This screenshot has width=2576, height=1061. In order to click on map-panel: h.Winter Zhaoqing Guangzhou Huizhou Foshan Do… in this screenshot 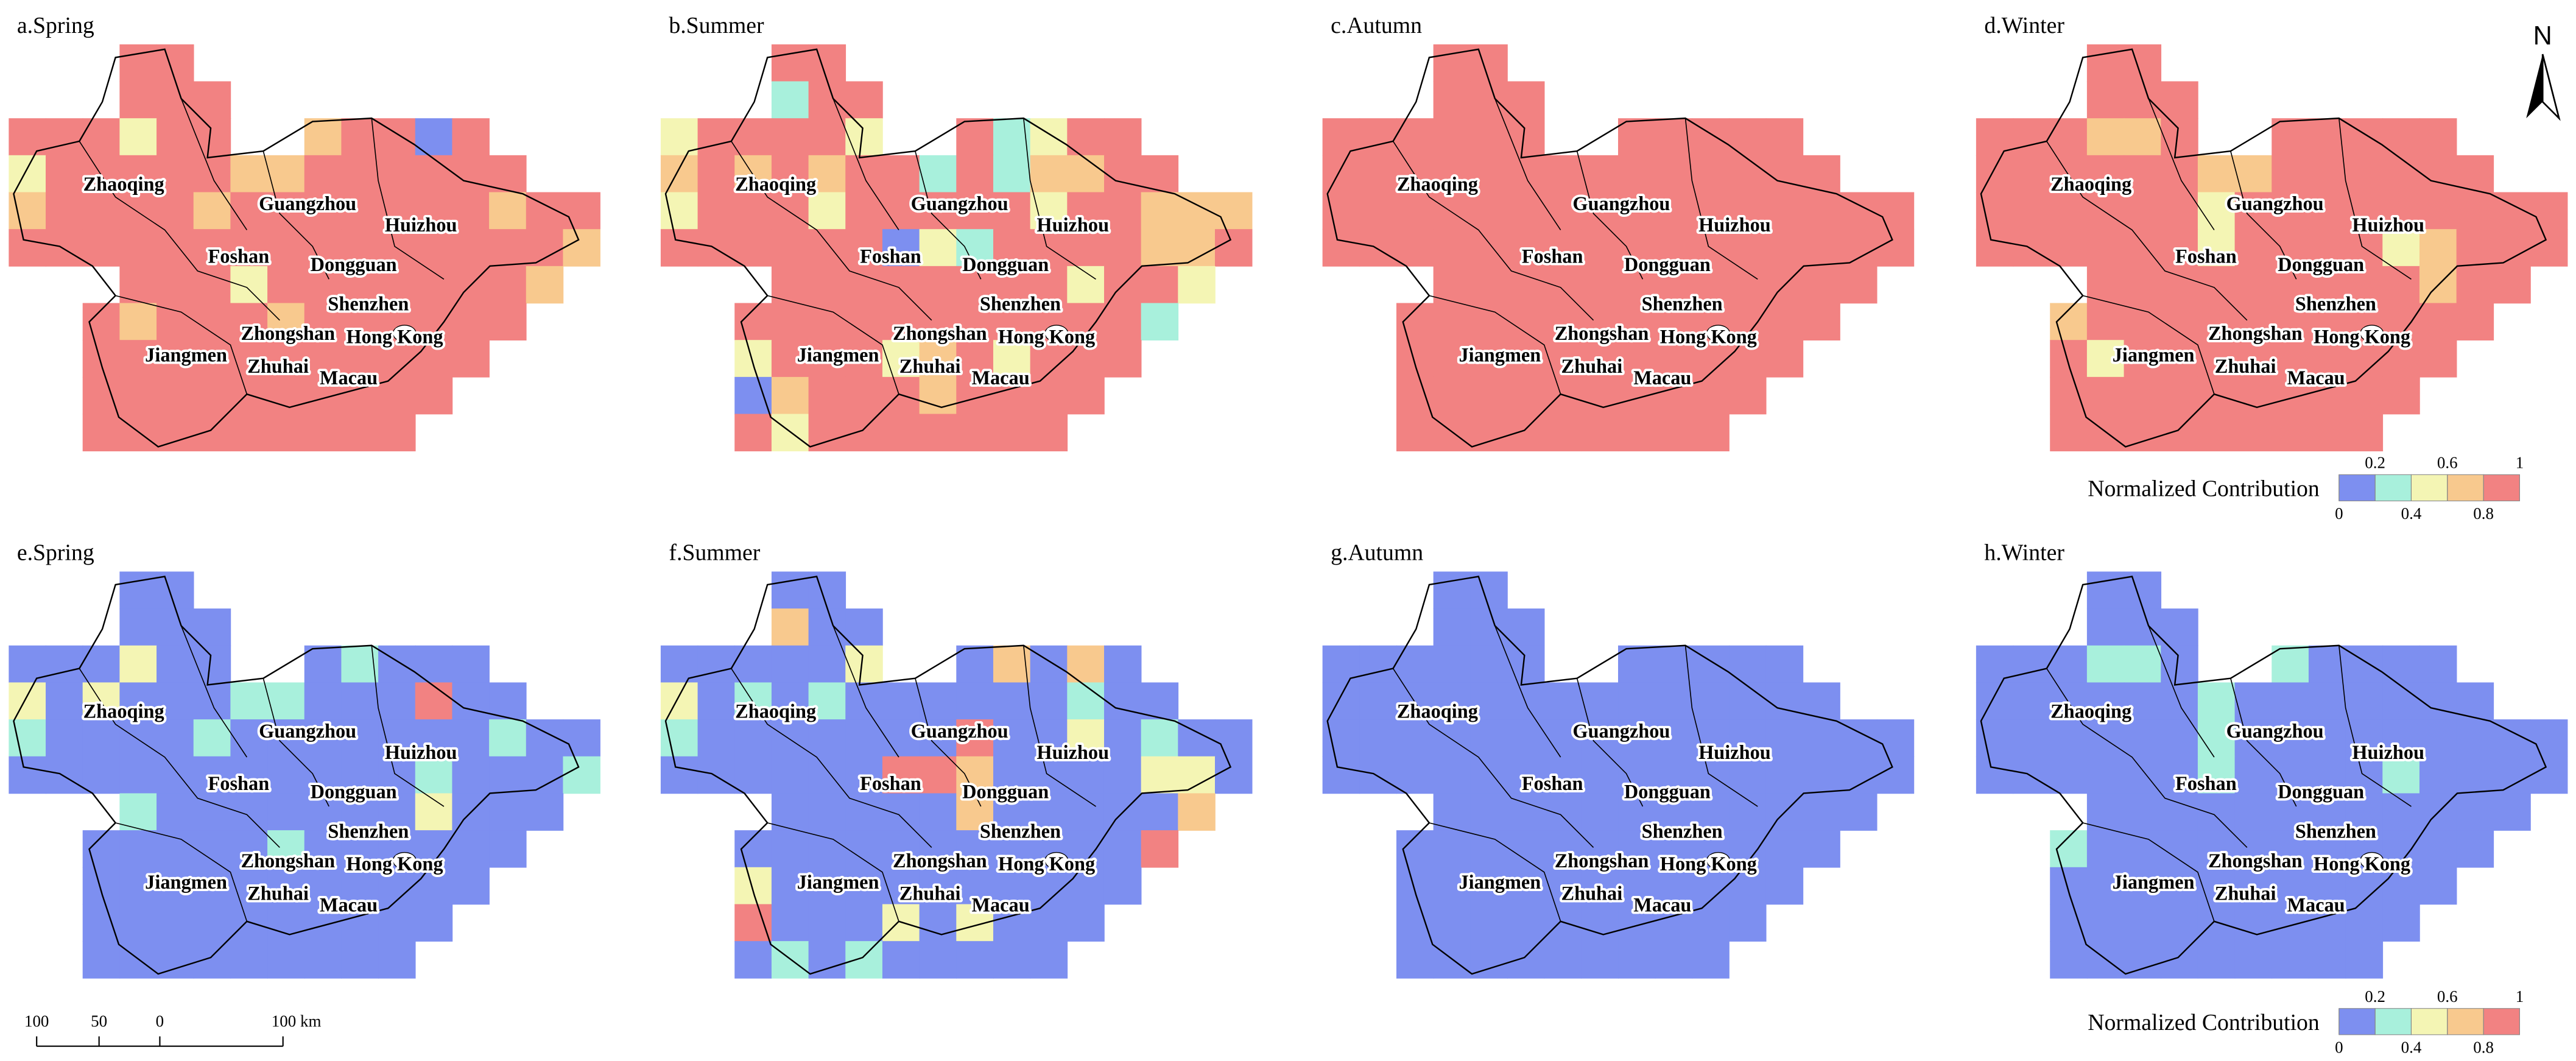, I will do `click(2272, 760)`.